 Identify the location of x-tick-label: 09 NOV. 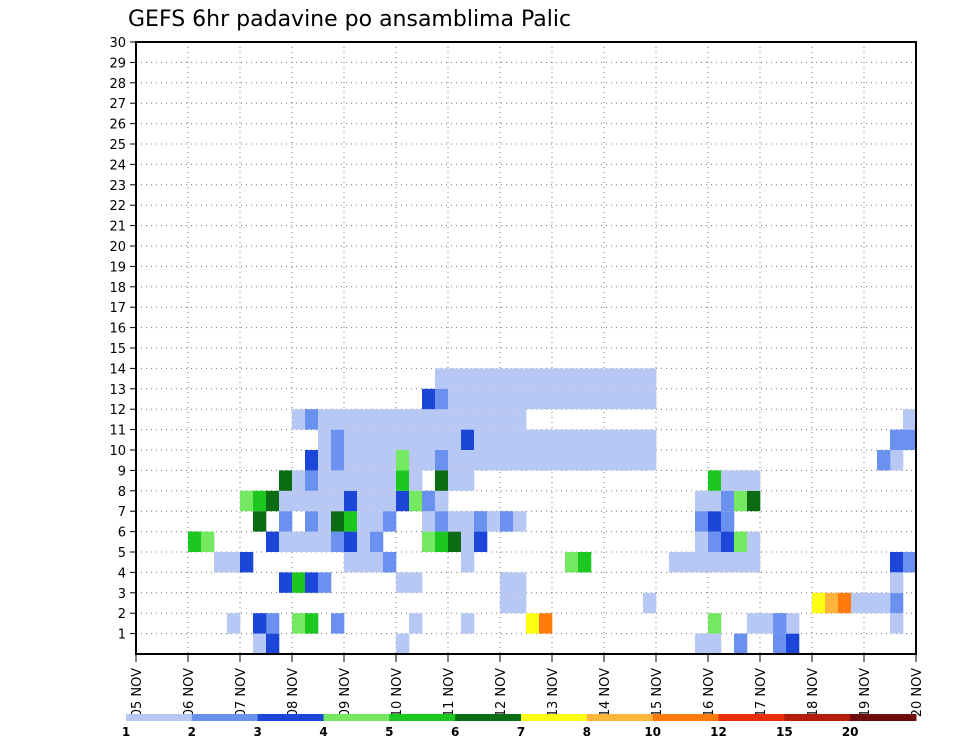
(345, 692).